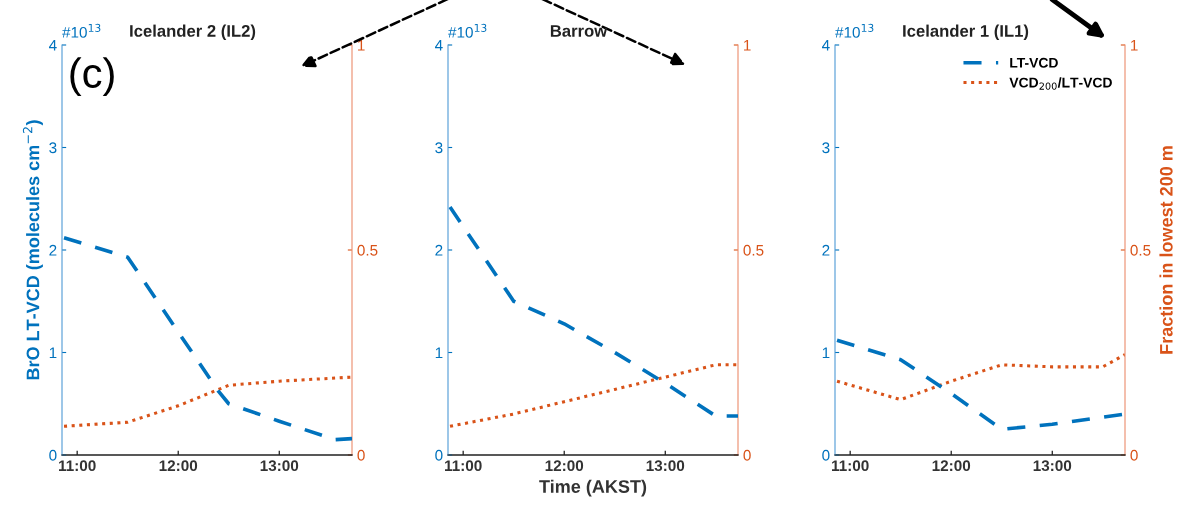  What do you see at coordinates (579, 31) in the screenshot?
I see `chart-title: Barrow` at bounding box center [579, 31].